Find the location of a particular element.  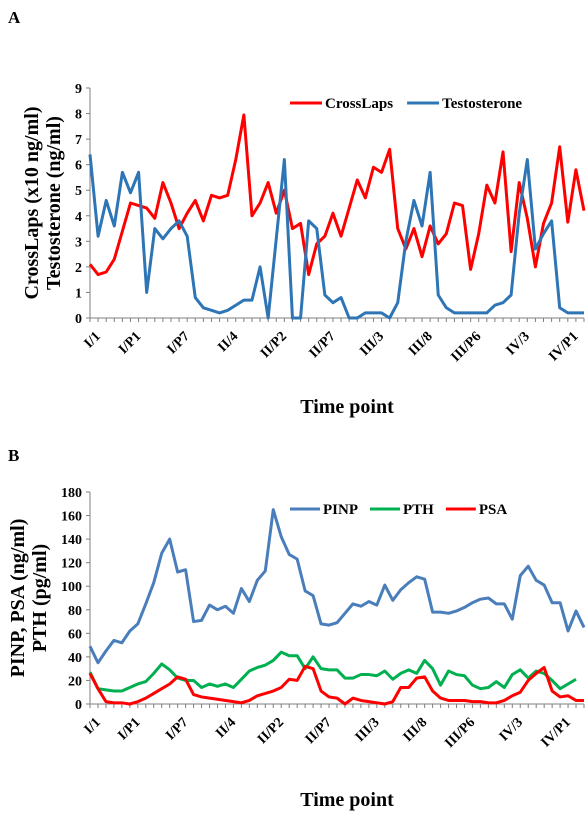

legend-label-crosslaps: CrossLaps is located at coordinates (359, 104).